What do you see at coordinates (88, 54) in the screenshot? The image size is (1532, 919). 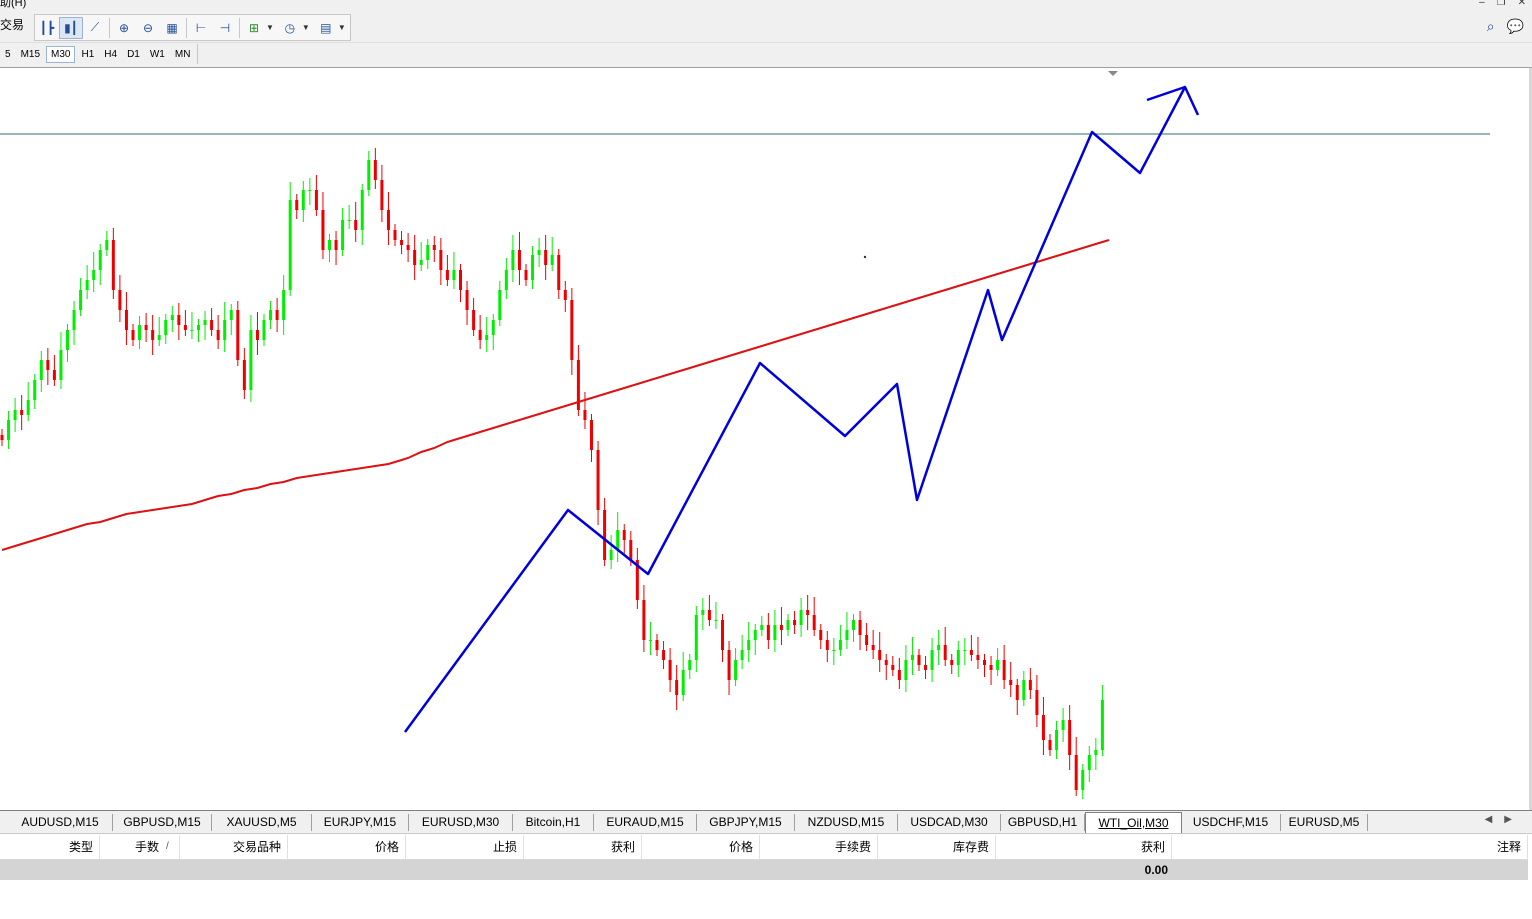 I see `timeframe-h1: H1` at bounding box center [88, 54].